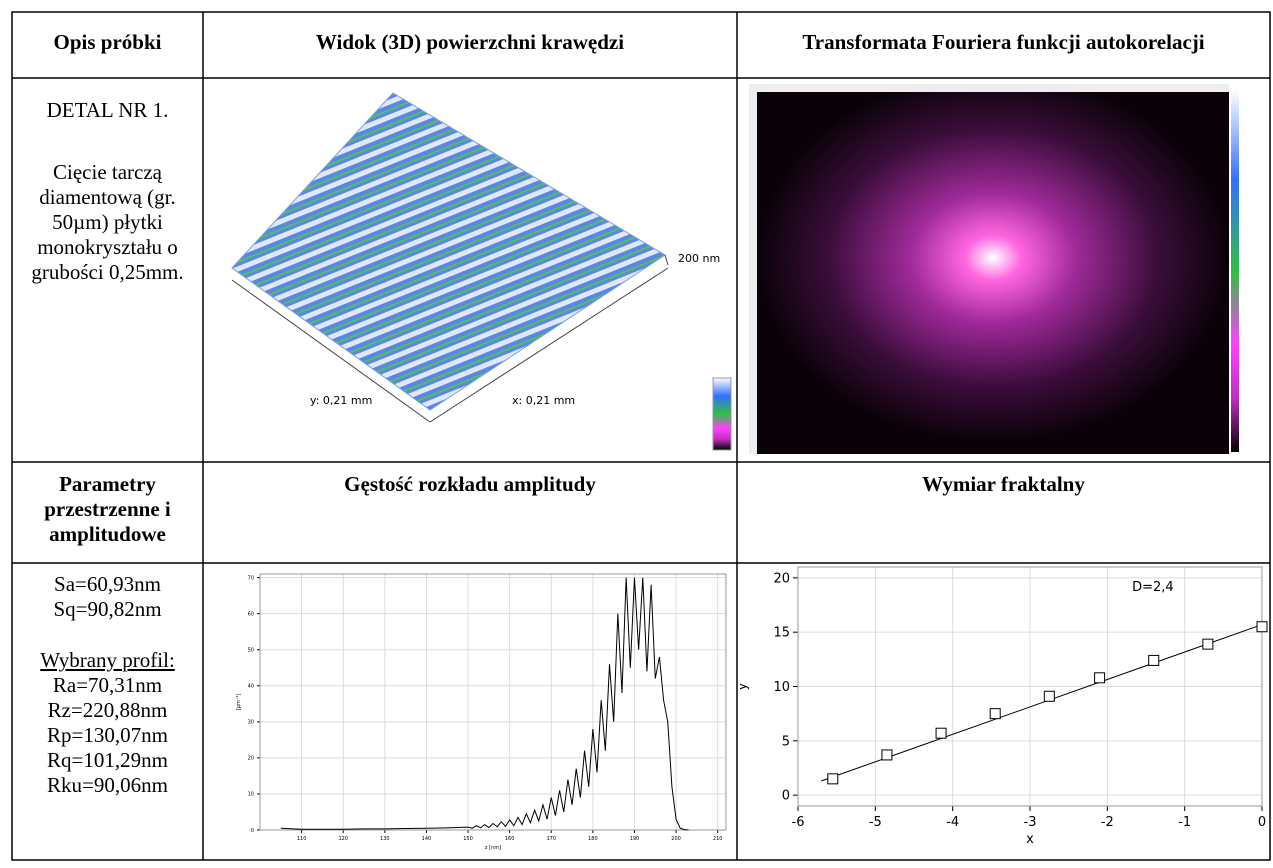 The image size is (1273, 868). Describe the element at coordinates (107, 735) in the screenshot. I see `param: Rp=130,07nm` at that location.